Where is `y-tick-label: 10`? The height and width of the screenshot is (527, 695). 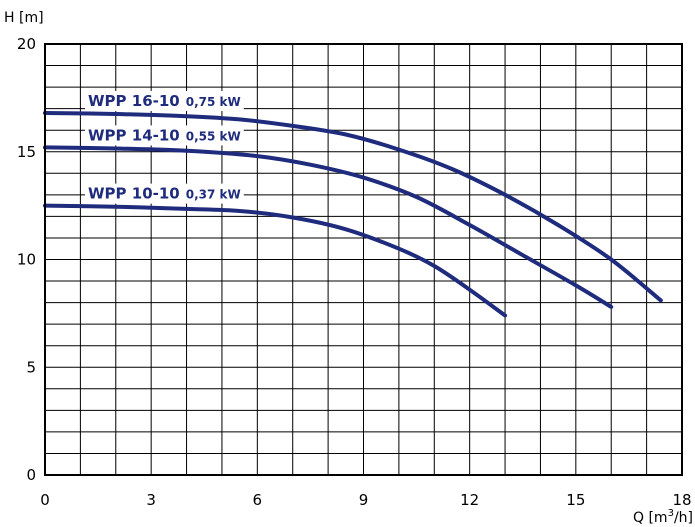 y-tick-label: 10 is located at coordinates (26, 260).